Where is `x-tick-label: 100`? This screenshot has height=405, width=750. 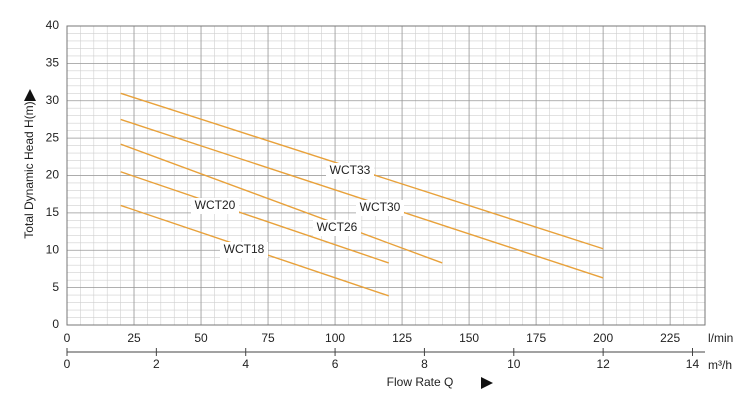 x-tick-label: 100 is located at coordinates (335, 338).